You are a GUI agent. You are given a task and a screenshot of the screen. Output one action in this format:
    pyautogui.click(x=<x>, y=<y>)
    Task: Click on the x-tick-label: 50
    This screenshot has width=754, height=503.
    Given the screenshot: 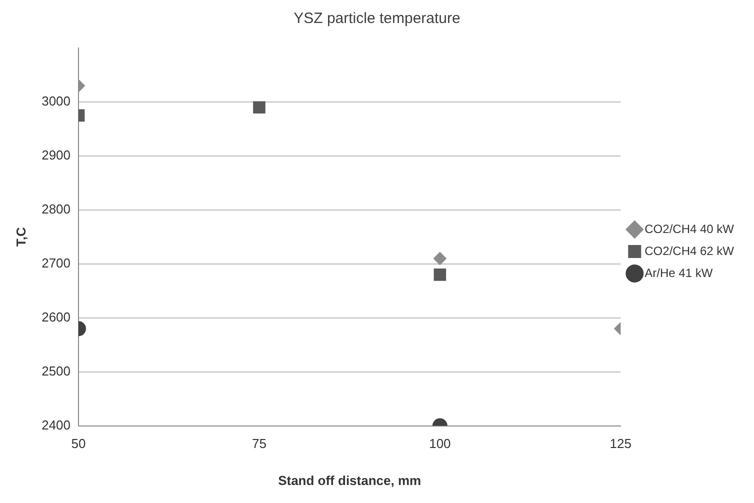 What is the action you would take?
    pyautogui.click(x=78, y=444)
    